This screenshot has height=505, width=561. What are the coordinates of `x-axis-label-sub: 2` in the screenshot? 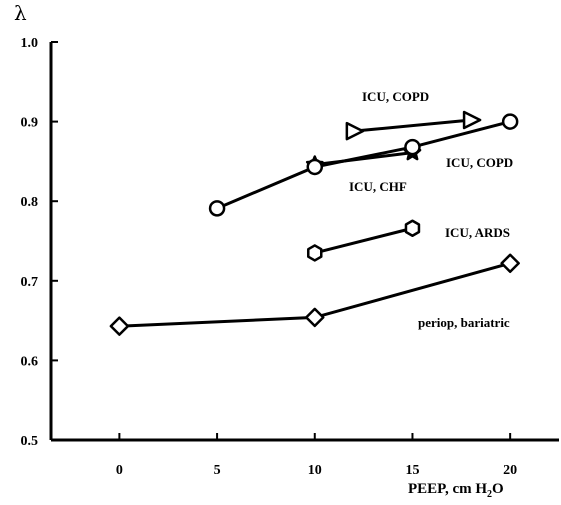 It's located at (489, 494).